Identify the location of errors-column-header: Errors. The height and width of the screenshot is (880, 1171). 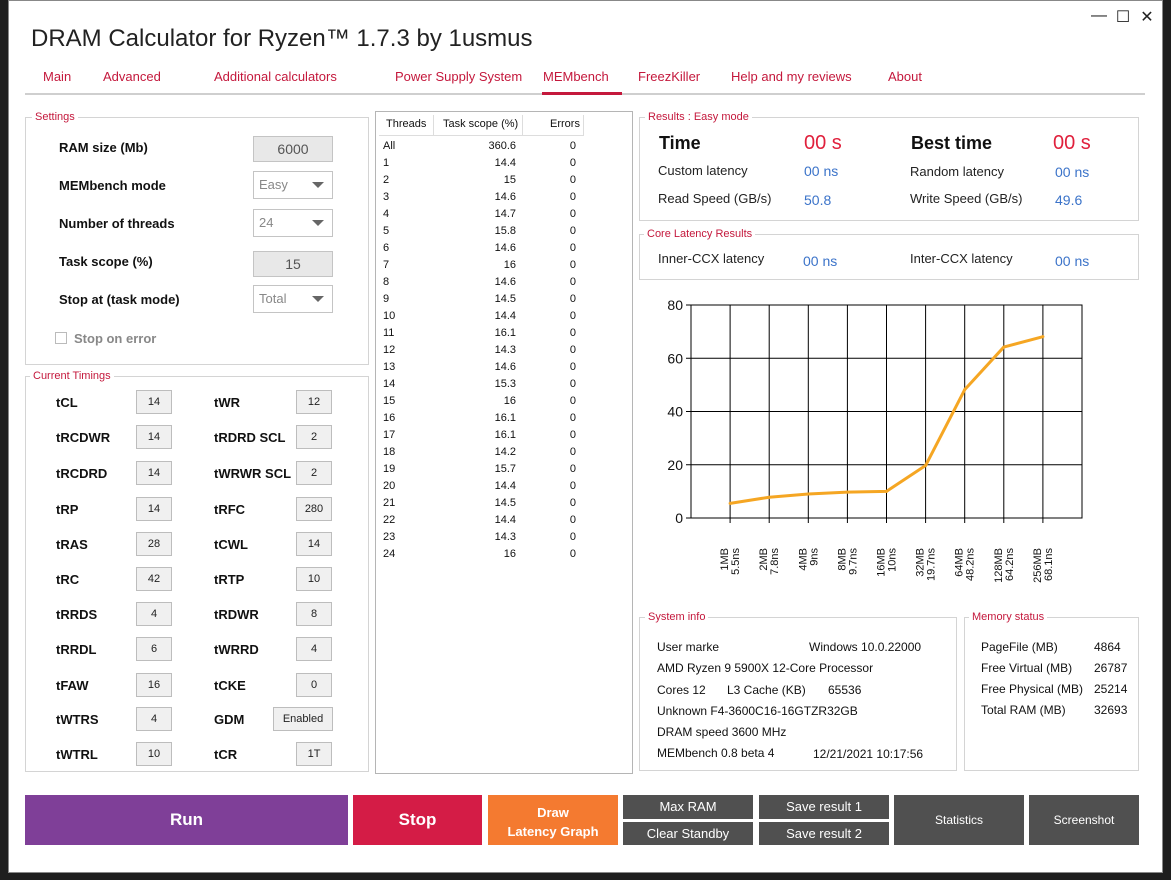
(565, 124).